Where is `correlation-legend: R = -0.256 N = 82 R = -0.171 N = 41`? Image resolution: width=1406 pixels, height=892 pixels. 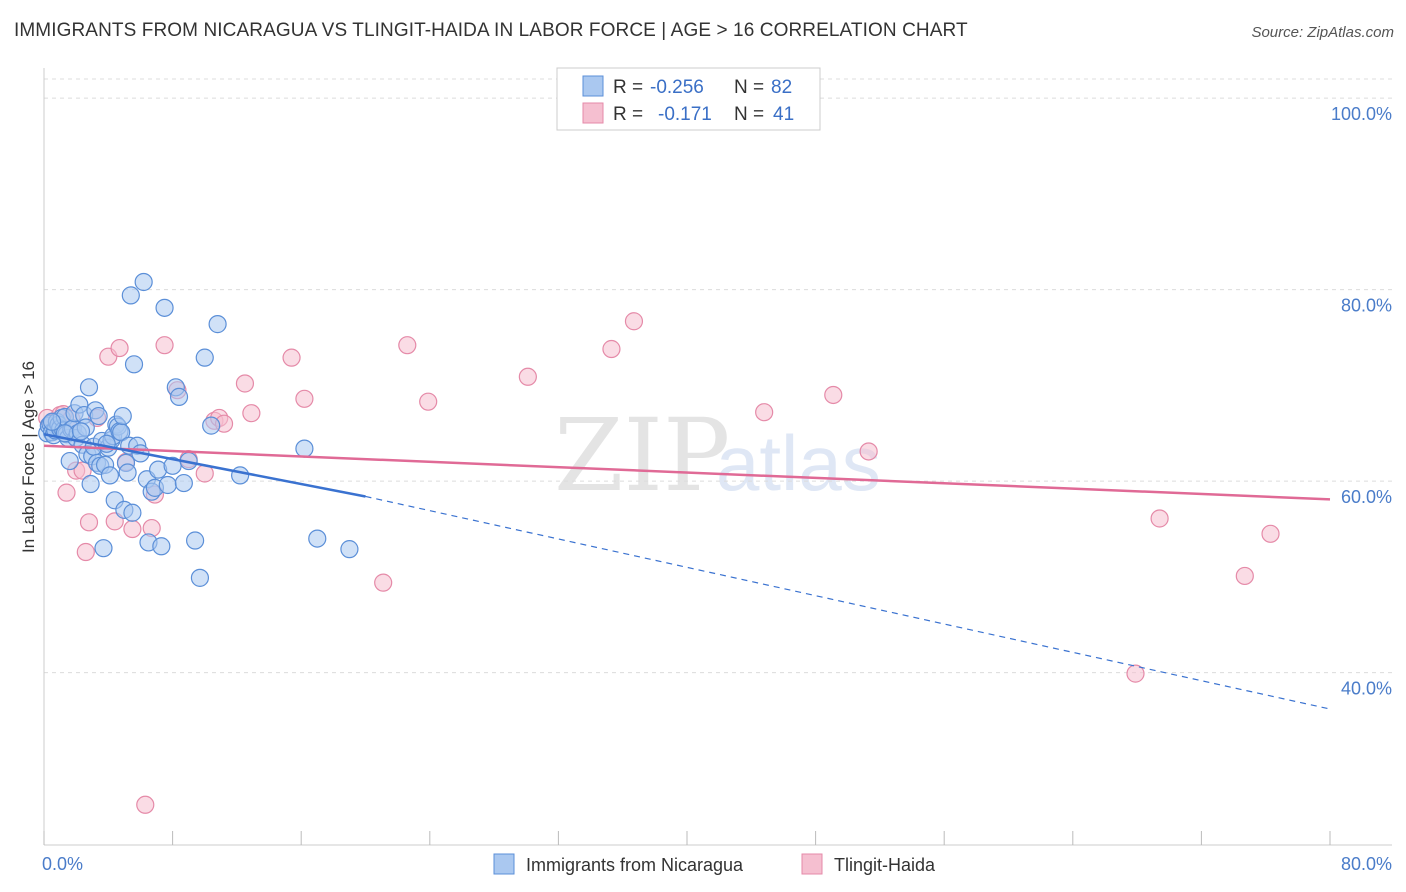 correlation-legend: R = -0.256 N = 82 R = -0.171 N = 41 is located at coordinates (688, 99).